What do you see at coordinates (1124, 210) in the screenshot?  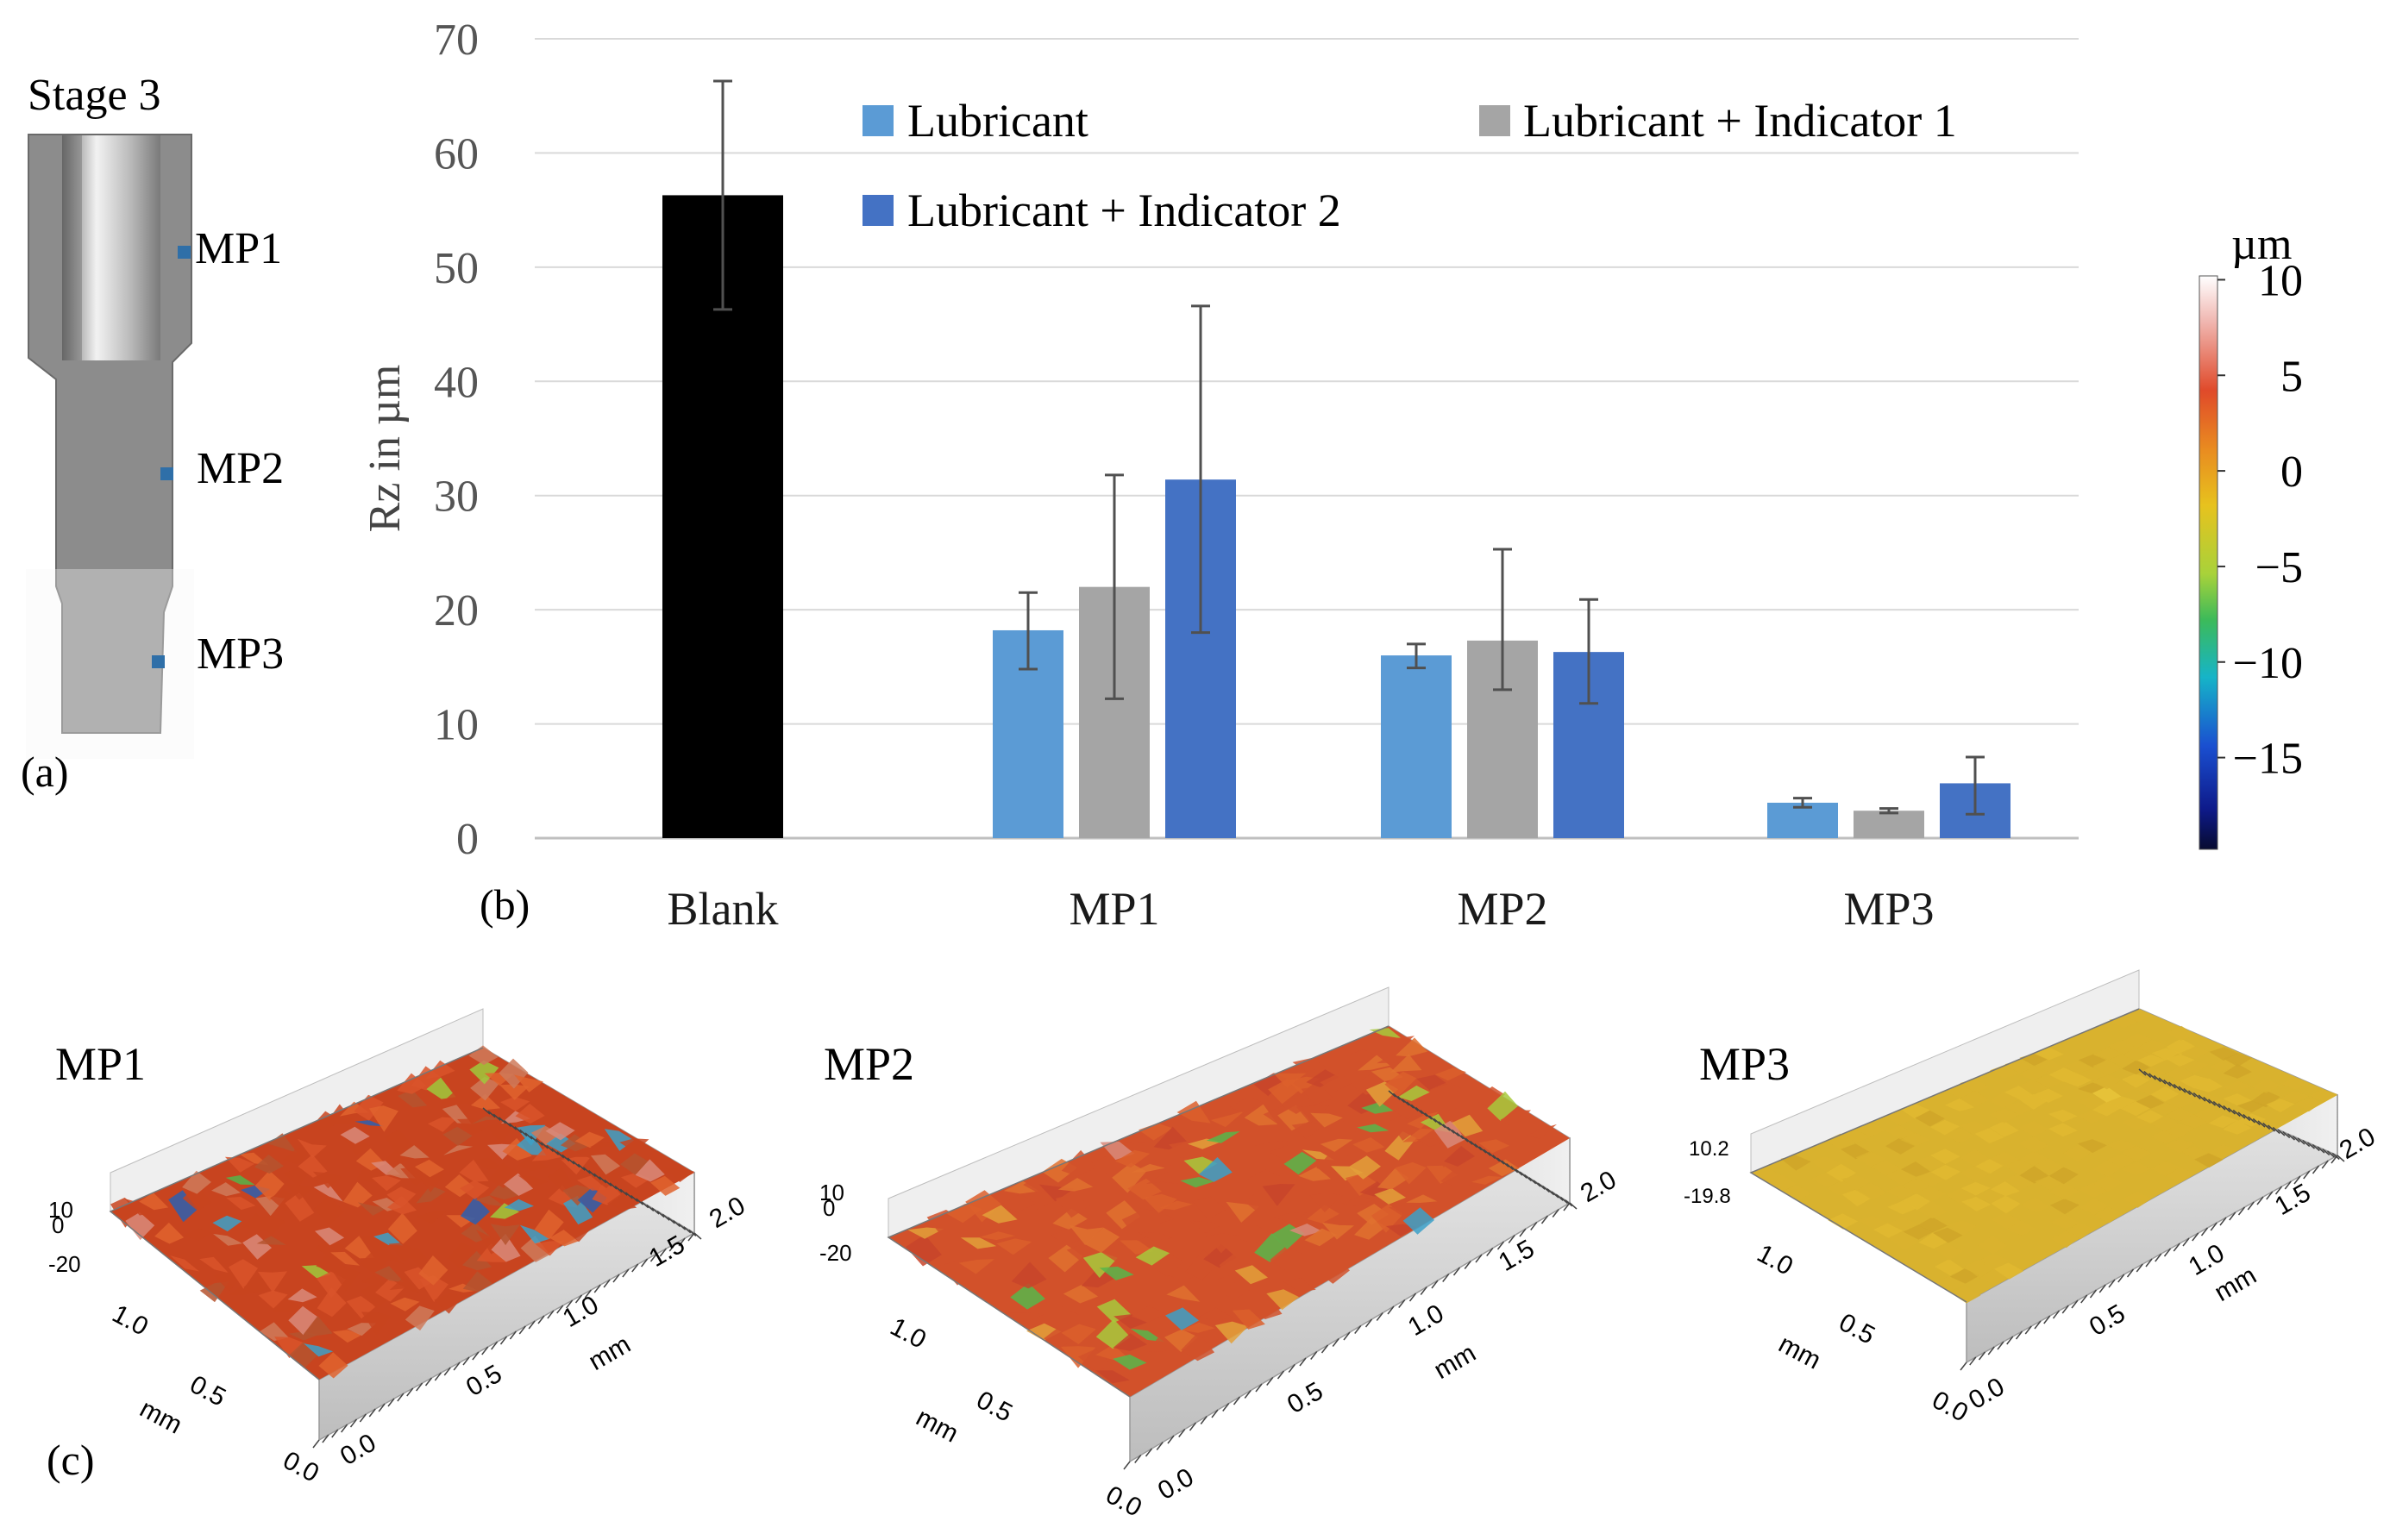 I see `legend-label-indicator-2: Lubricant + Indicator 2` at bounding box center [1124, 210].